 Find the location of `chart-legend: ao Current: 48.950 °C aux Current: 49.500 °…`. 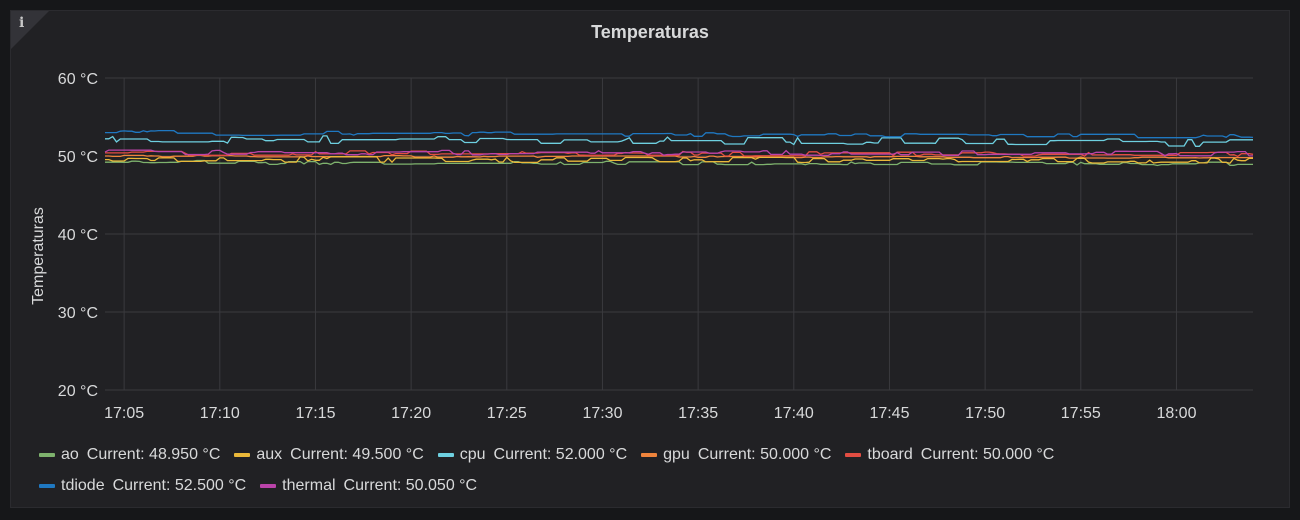

chart-legend: ao Current: 48.950 °C aux Current: 49.500 °… is located at coordinates (659, 470).